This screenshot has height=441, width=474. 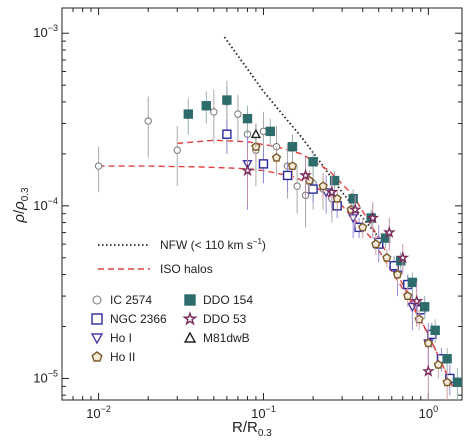 What do you see at coordinates (271, 409) in the screenshot?
I see `x-tick-label-exp: −1` at bounding box center [271, 409].